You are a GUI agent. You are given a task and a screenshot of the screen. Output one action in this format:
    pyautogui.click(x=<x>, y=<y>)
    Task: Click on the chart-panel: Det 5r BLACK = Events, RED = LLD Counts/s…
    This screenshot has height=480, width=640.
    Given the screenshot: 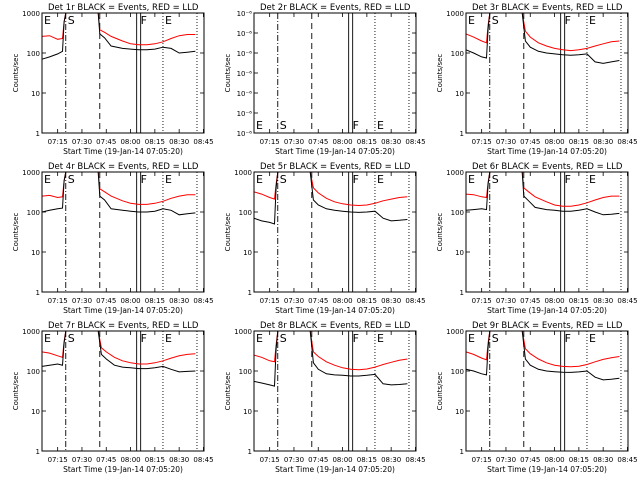 What is the action you would take?
    pyautogui.click(x=325, y=238)
    